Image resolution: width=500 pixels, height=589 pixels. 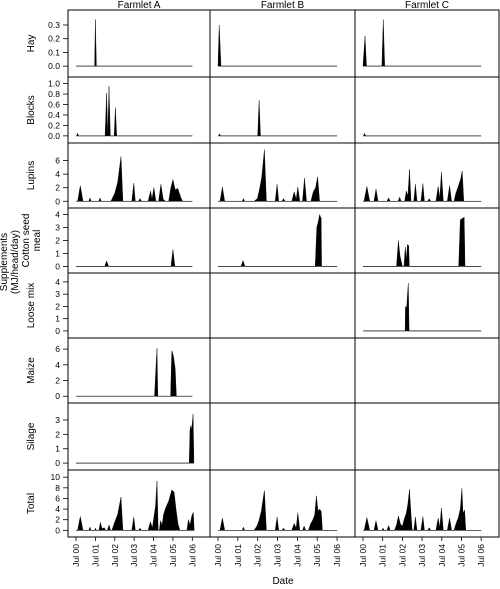 I want to click on y-tick-label-blocks: 0.0, so click(x=54, y=136).